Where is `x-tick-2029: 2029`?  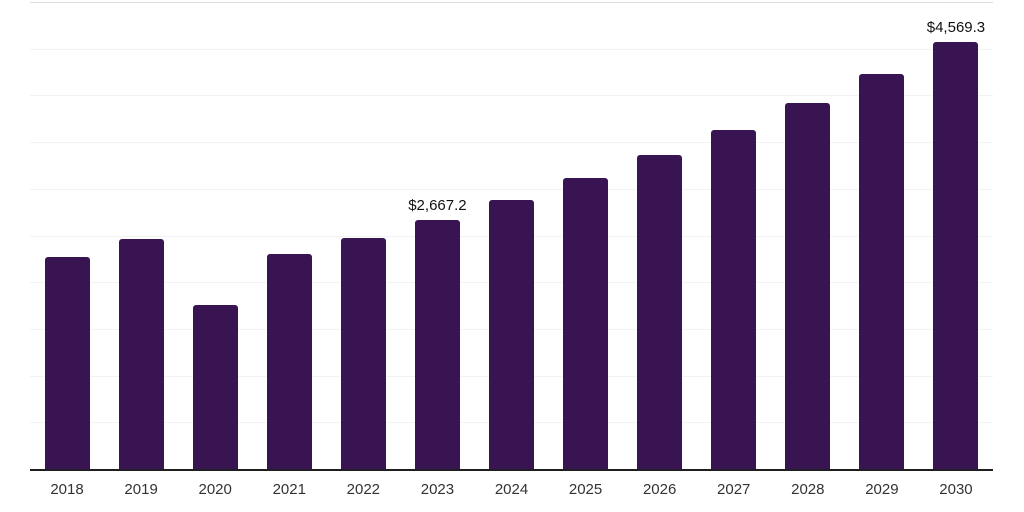
x-tick-2029: 2029 is located at coordinates (882, 489).